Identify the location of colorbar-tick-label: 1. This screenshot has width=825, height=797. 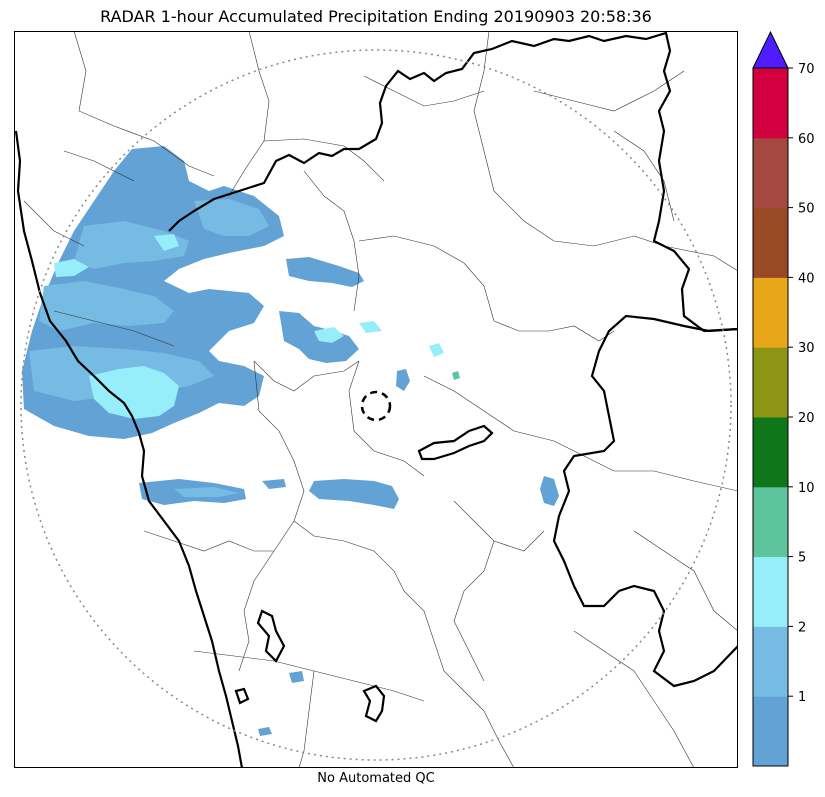
(802, 697).